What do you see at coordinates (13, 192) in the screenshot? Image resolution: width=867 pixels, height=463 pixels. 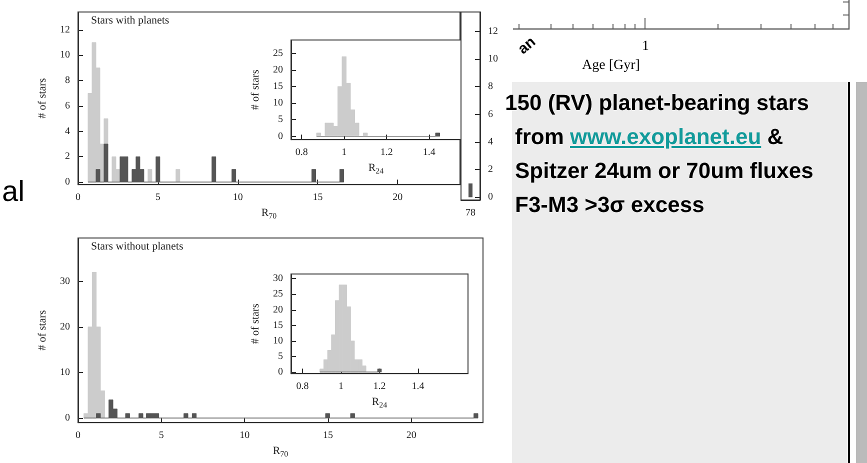 I see `text: al` at bounding box center [13, 192].